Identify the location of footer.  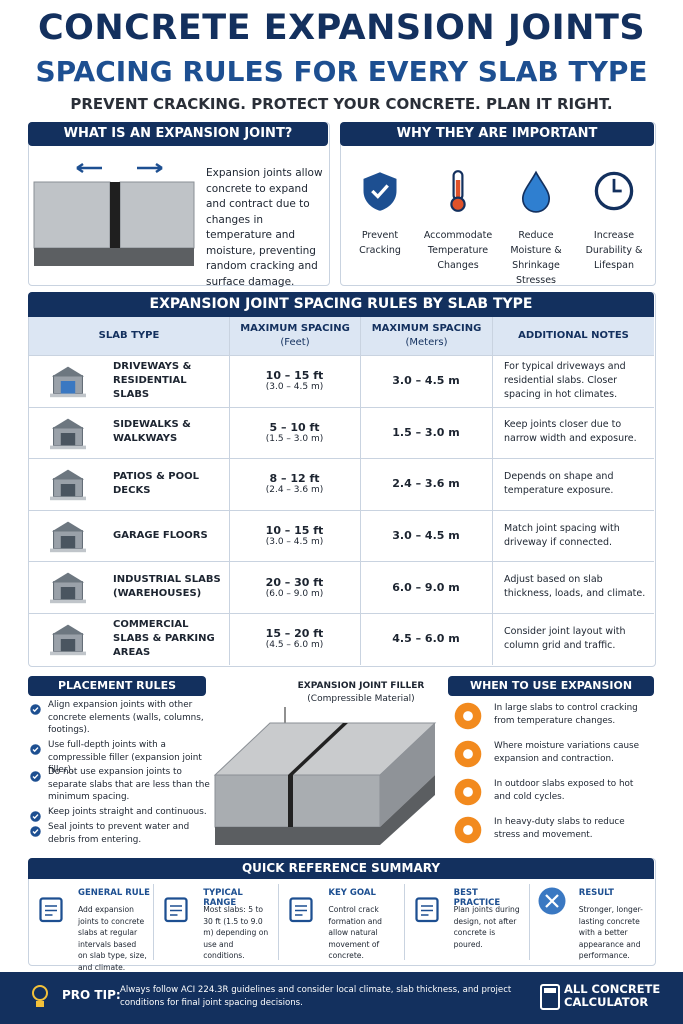
(341, 998).